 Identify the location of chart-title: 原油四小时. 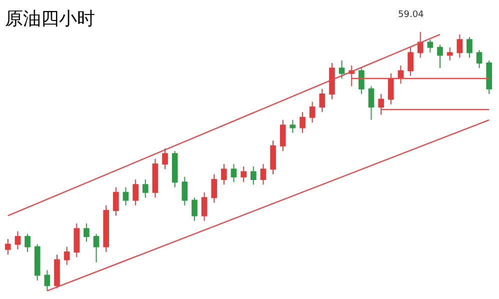
(49, 19).